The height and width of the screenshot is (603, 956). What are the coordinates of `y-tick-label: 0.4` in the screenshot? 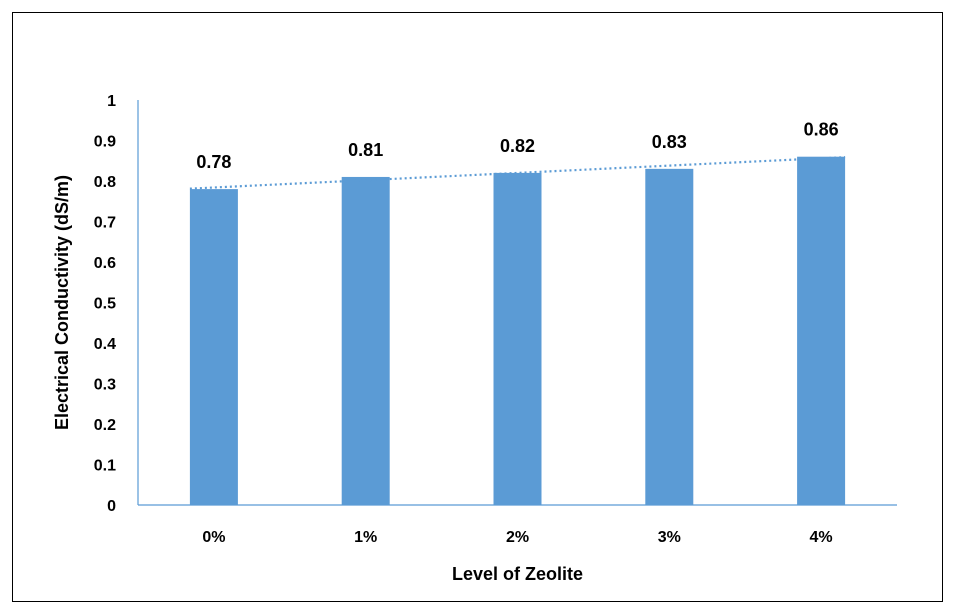 It's located at (105, 344).